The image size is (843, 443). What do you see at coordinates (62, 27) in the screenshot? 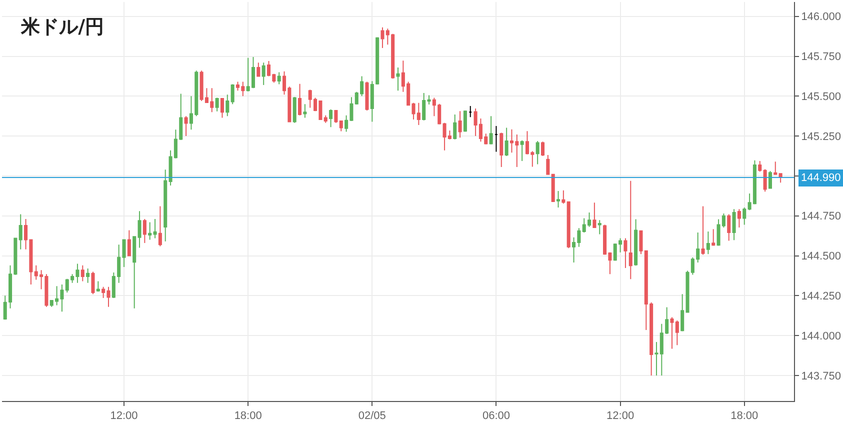
I see `text: 米ドル/円` at bounding box center [62, 27].